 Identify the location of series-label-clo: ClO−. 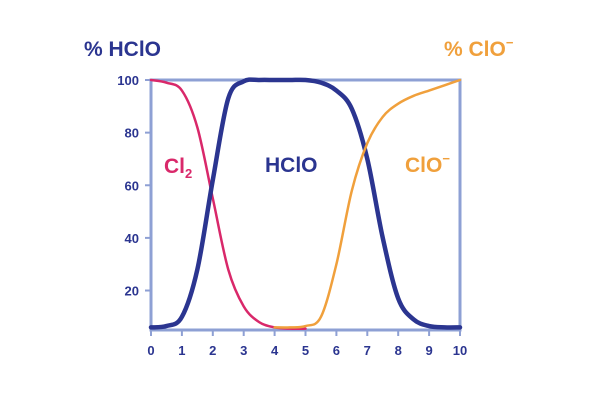
(427, 164).